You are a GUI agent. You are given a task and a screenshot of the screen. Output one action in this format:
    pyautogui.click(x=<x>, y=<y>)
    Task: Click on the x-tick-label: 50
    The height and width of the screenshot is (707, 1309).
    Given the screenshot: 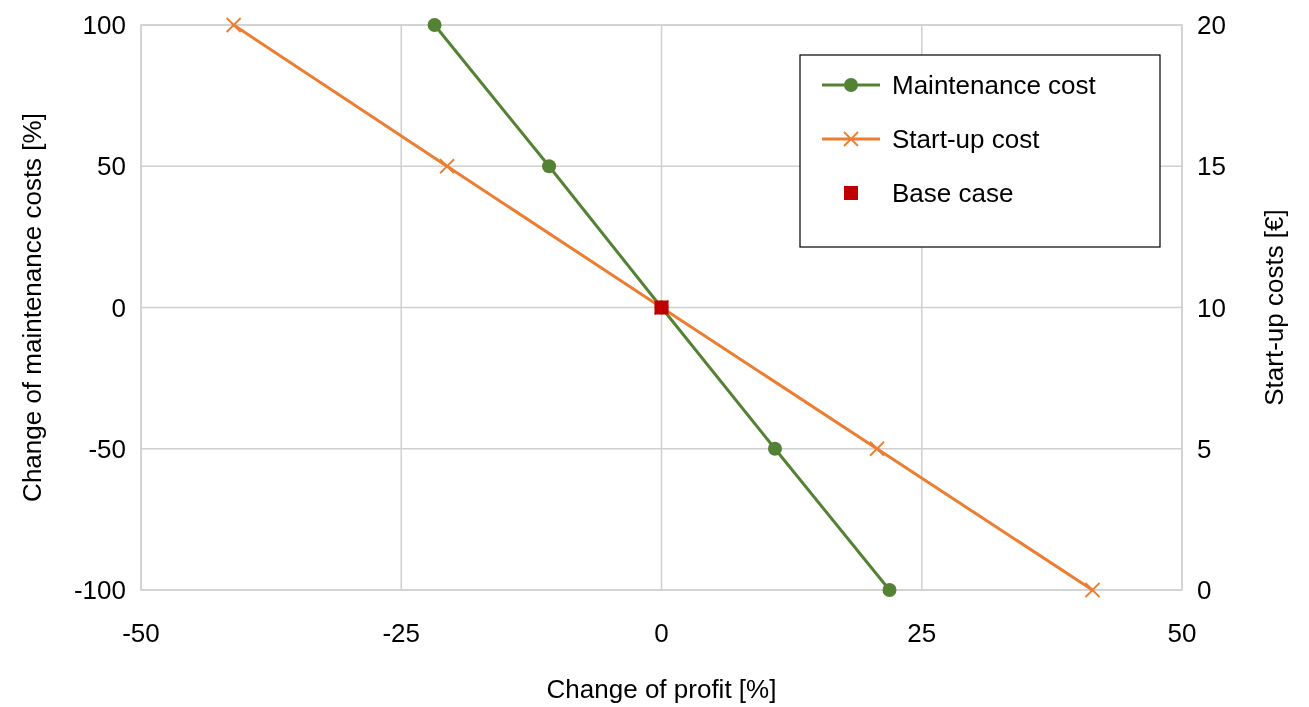 What is the action you would take?
    pyautogui.click(x=1182, y=633)
    